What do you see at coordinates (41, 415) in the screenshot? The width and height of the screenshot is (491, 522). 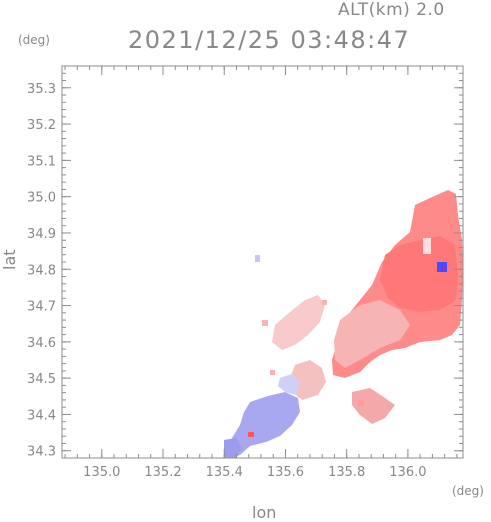 I see `y-tick-label: 34.4` at bounding box center [41, 415].